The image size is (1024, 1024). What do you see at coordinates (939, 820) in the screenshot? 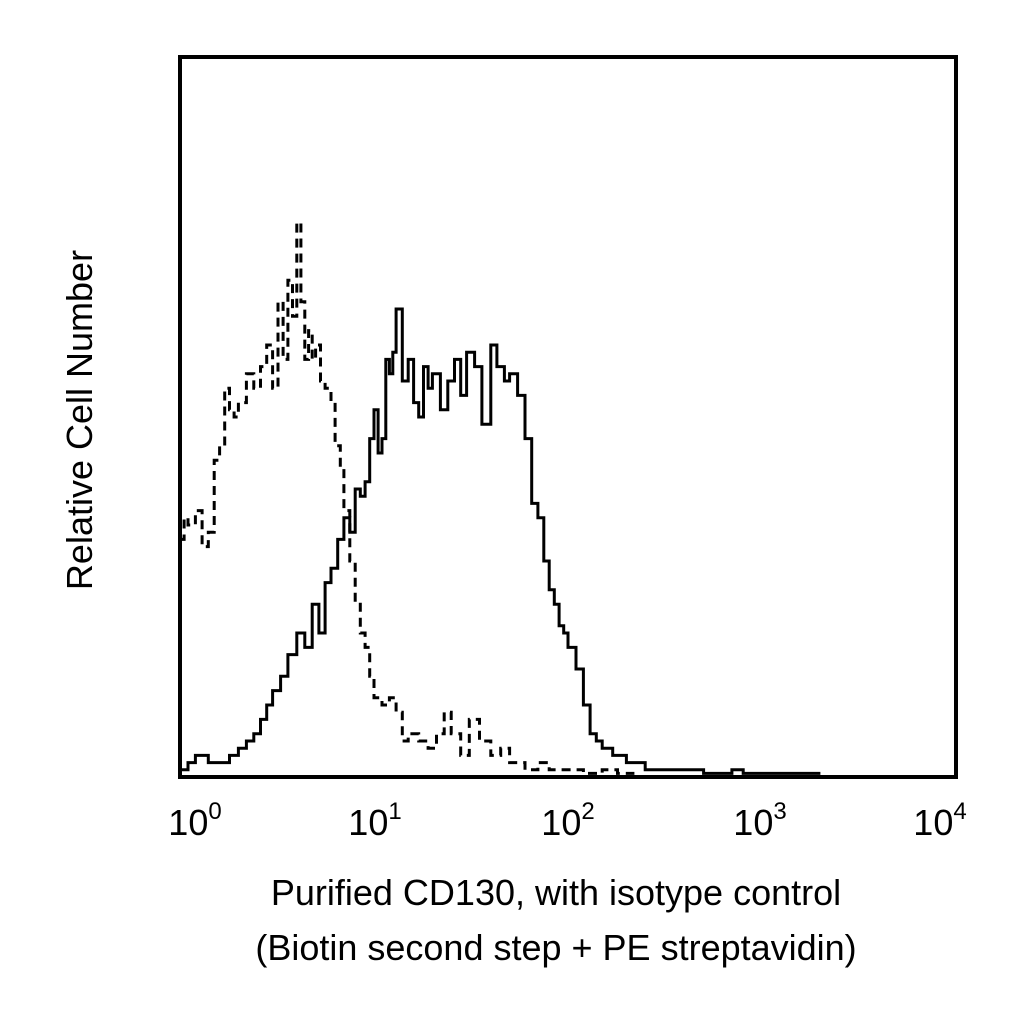
I see `x-tick-label-4: 10⁴` at bounding box center [939, 820].